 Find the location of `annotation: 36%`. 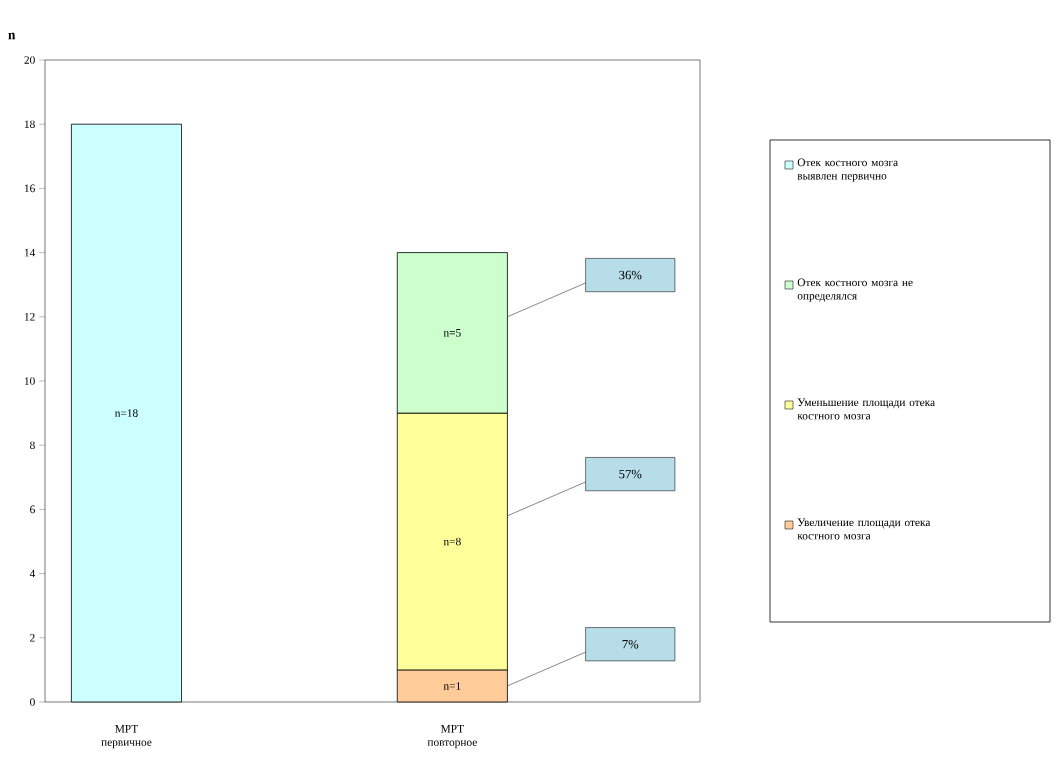

annotation: 36% is located at coordinates (630, 275).